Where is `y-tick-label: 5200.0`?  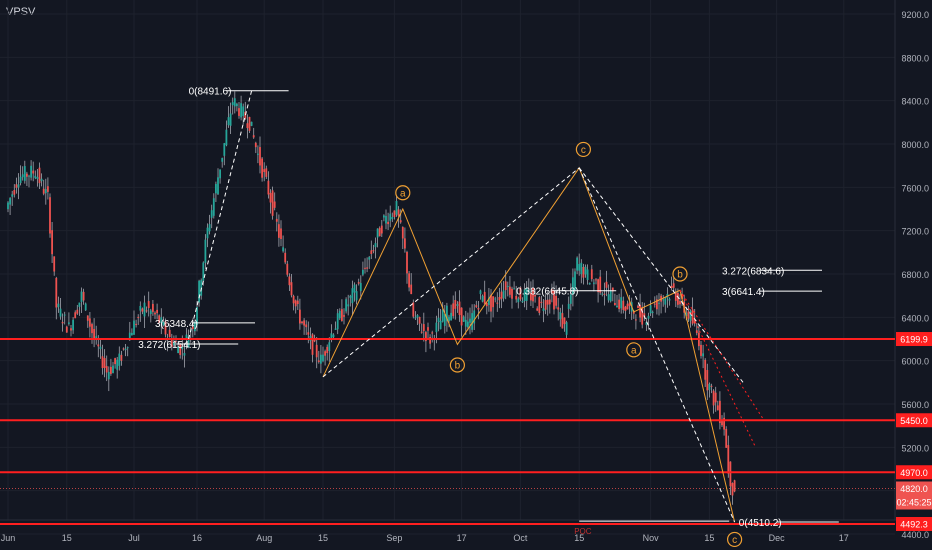
y-tick-label: 5200.0 is located at coordinates (915, 448).